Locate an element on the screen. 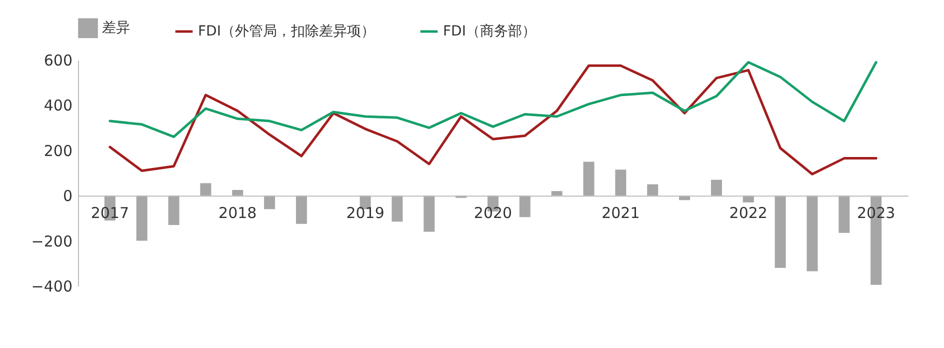 The width and height of the screenshot is (944, 348). y-tick-label: −400 is located at coordinates (51, 287).